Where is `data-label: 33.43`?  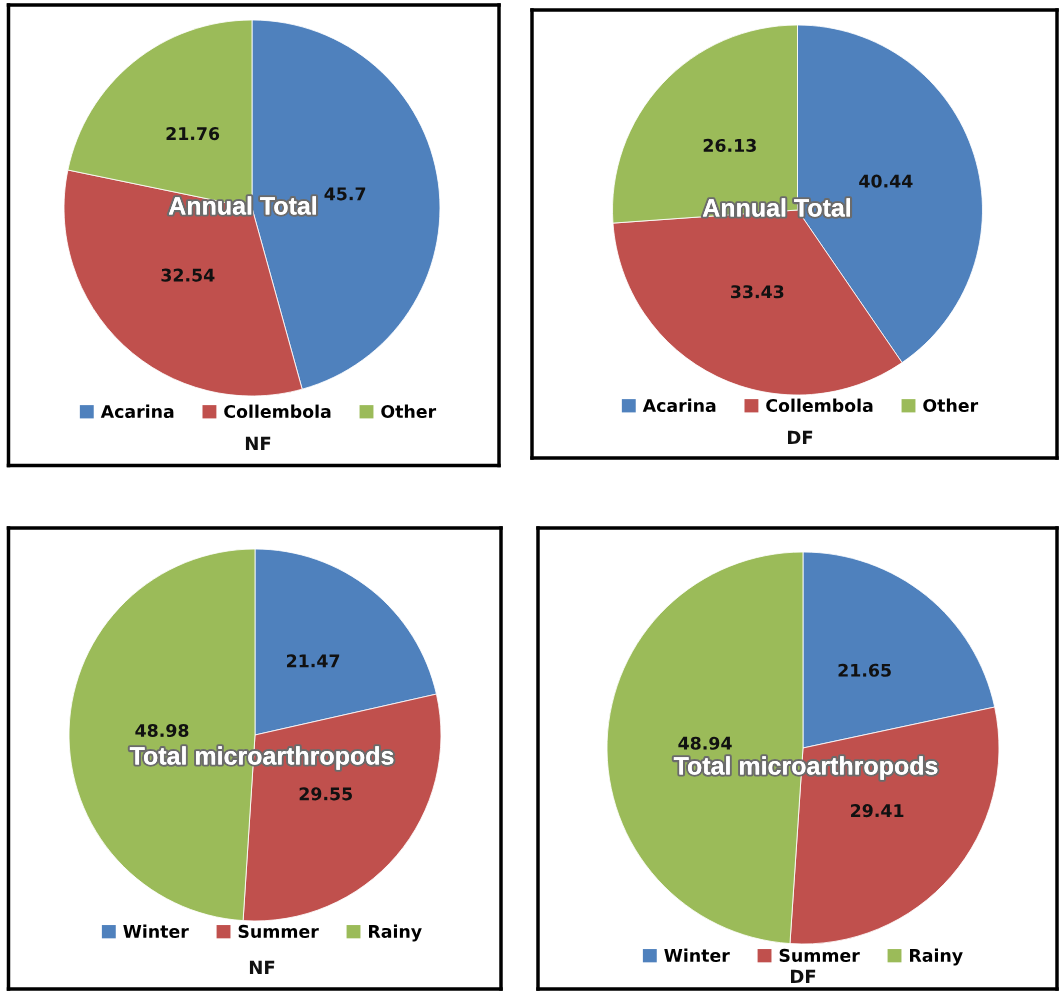 data-label: 33.43 is located at coordinates (757, 292).